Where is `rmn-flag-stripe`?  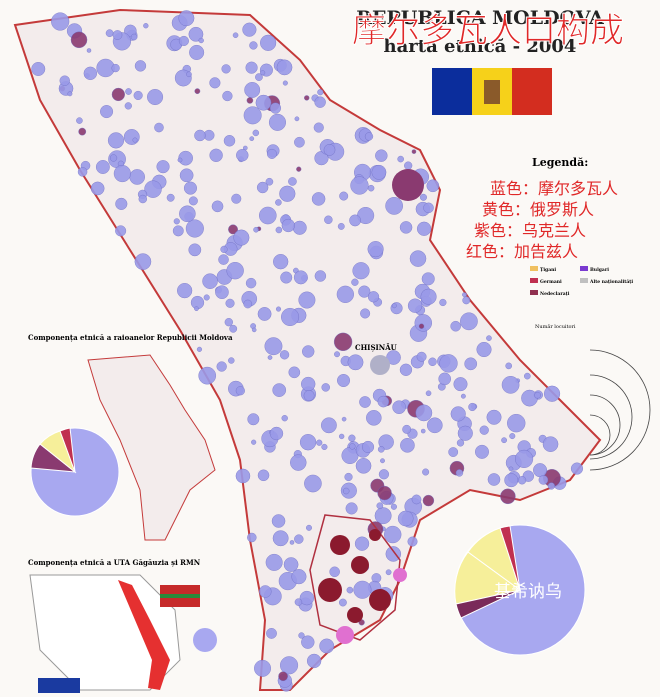
rmn-flag-stripe is located at coordinates (180, 596).